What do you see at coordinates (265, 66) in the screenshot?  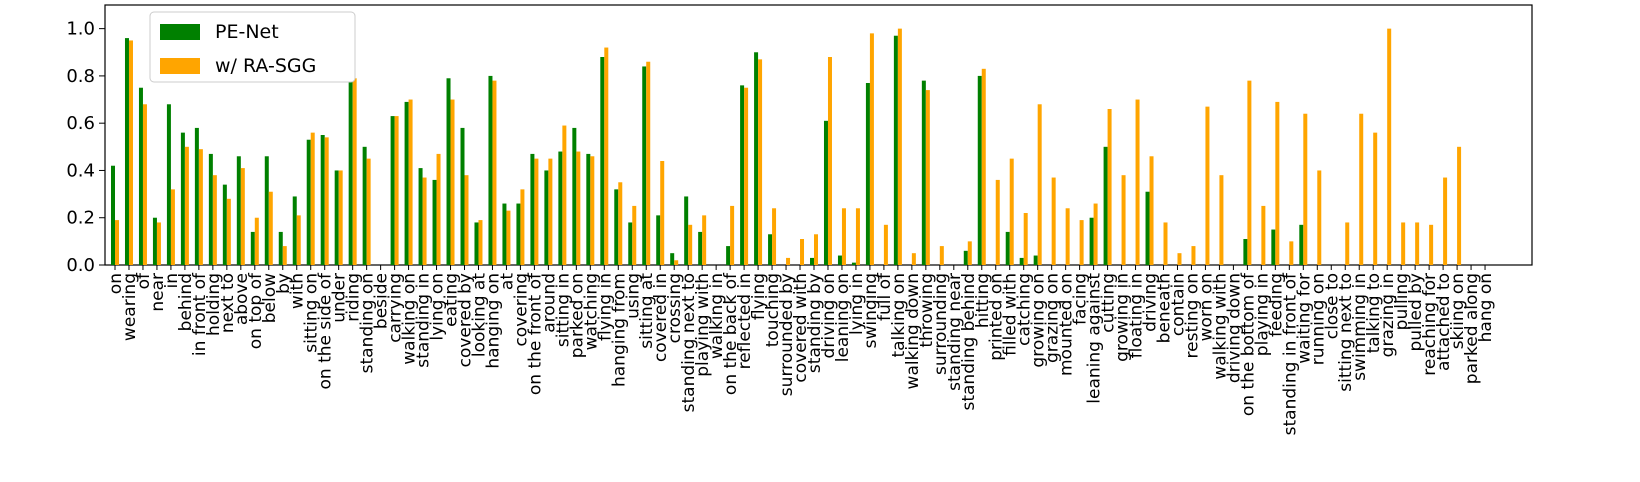 I see `legend-label: w/ RA-SGG` at bounding box center [265, 66].